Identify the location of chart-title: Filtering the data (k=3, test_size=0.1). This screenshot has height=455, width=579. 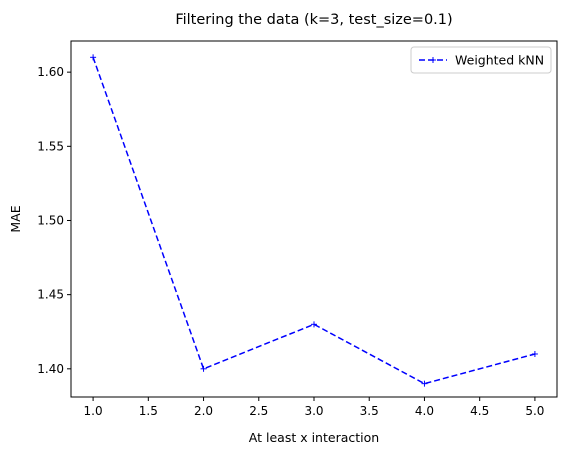
(313, 20).